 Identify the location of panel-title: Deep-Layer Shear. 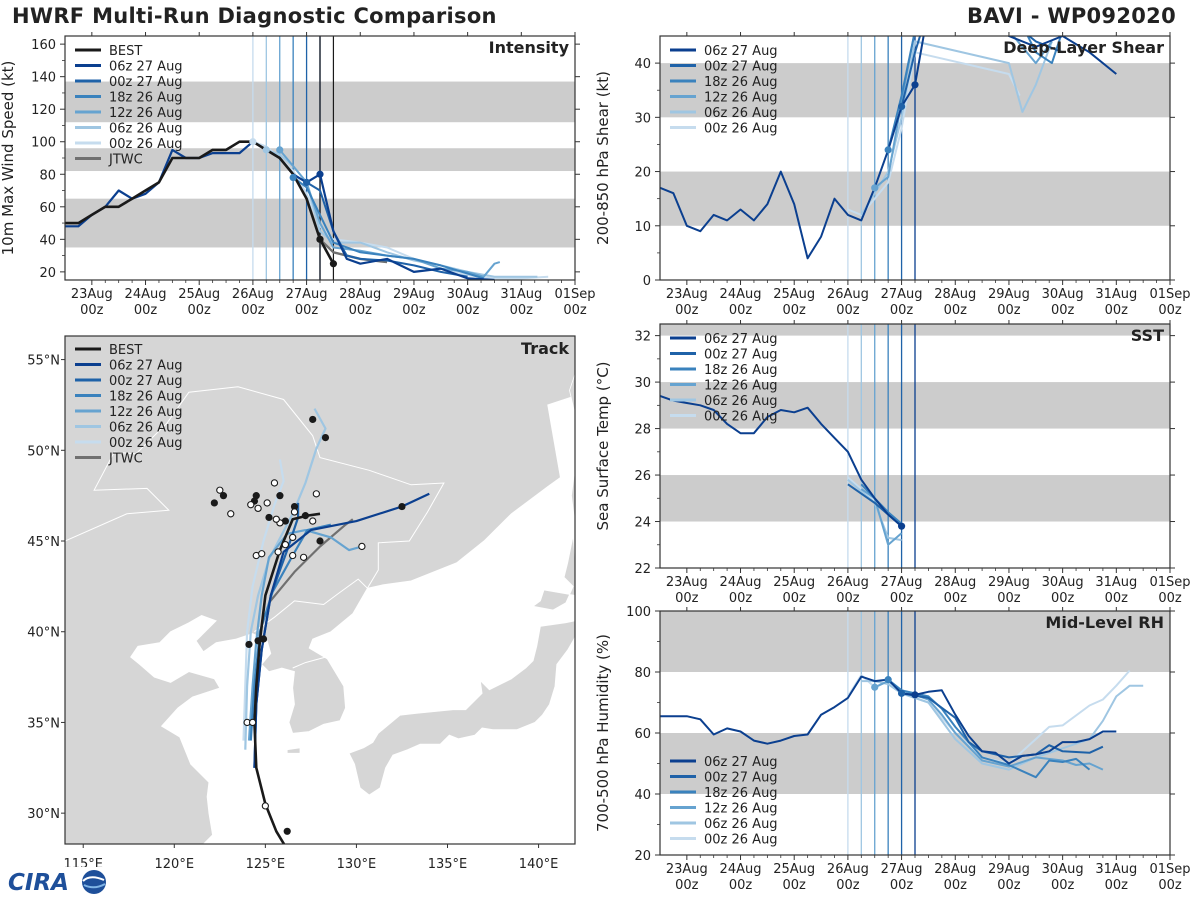
(1083, 47).